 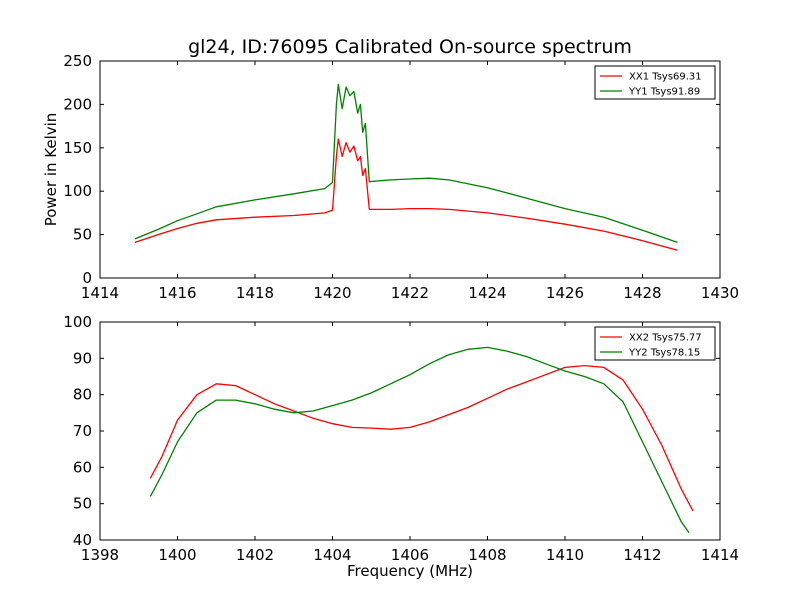 I want to click on x-tick-label: 1422, so click(x=410, y=293).